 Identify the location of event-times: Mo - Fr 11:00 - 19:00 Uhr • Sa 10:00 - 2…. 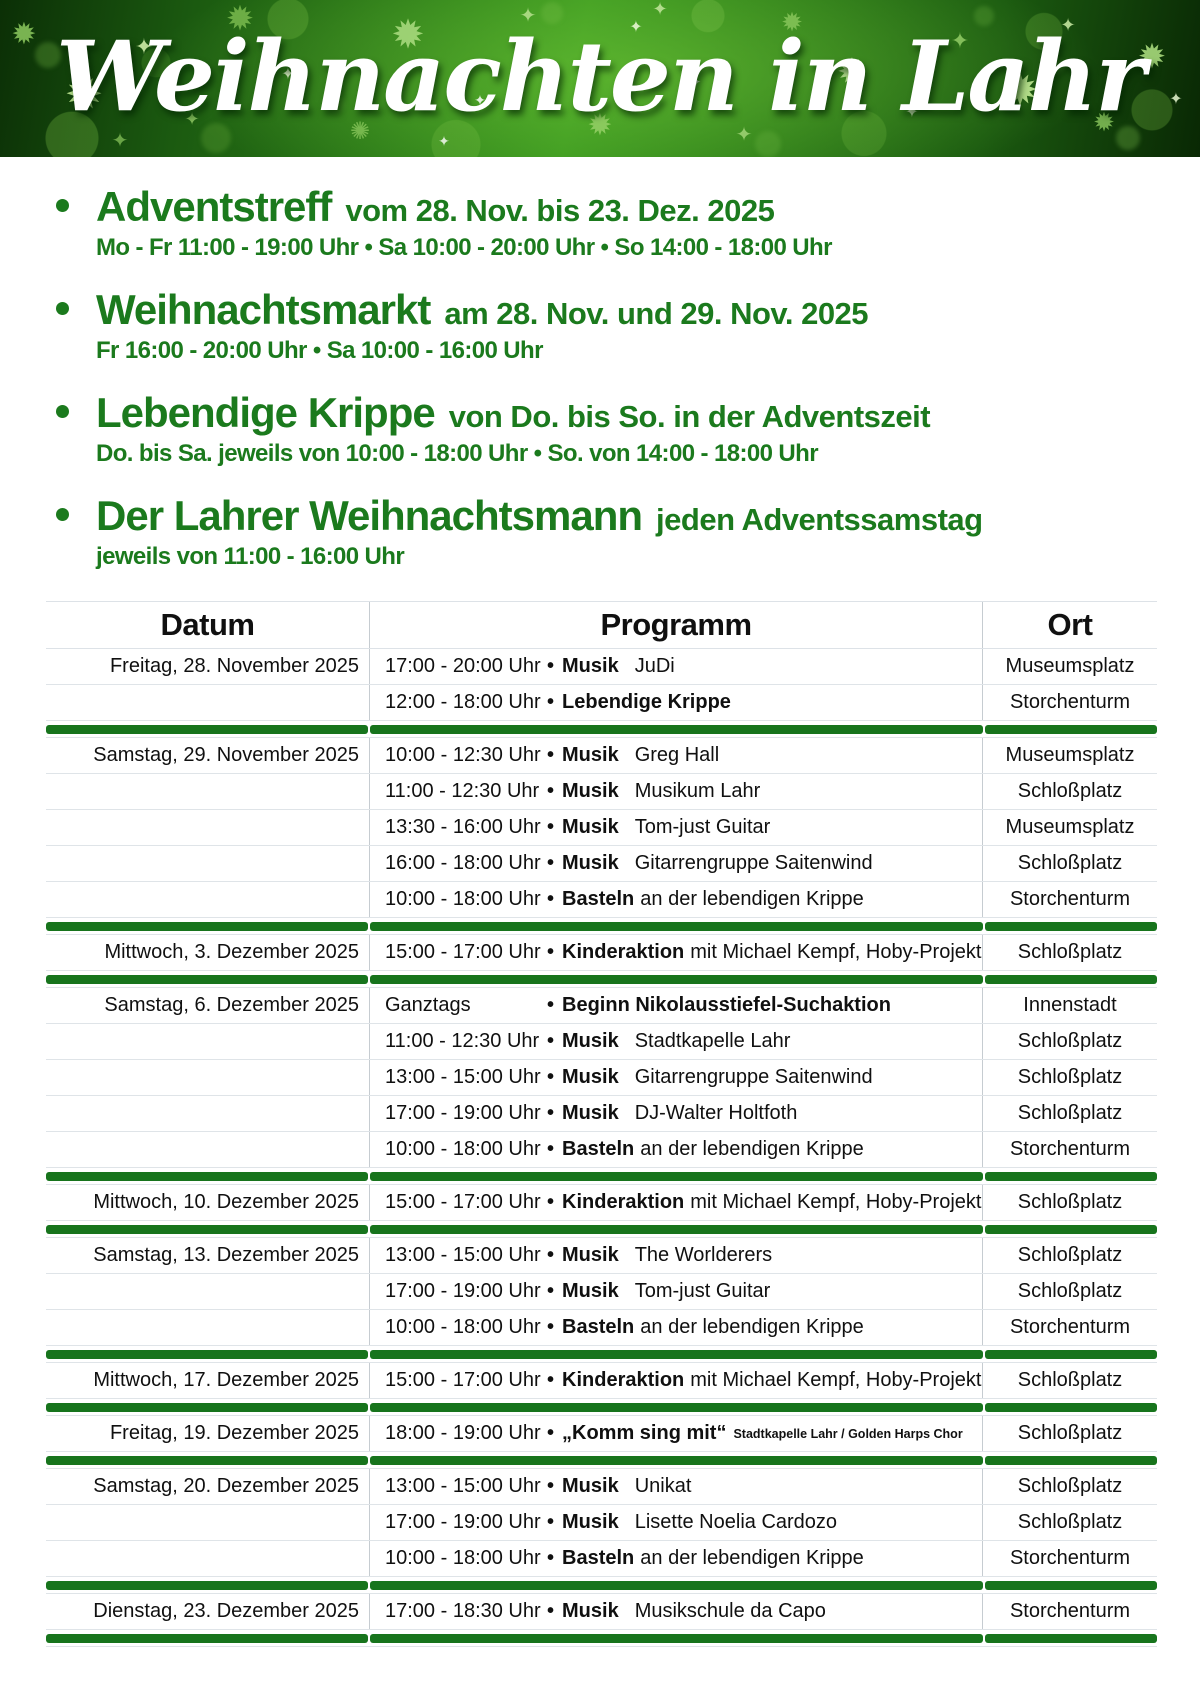
(464, 247).